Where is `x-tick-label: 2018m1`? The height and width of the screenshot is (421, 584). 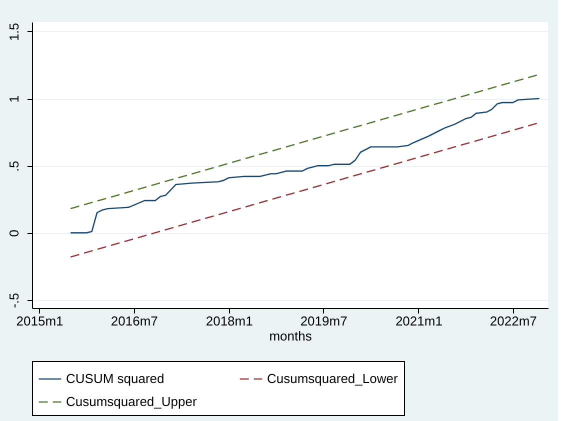 x-tick-label: 2018m1 is located at coordinates (229, 321).